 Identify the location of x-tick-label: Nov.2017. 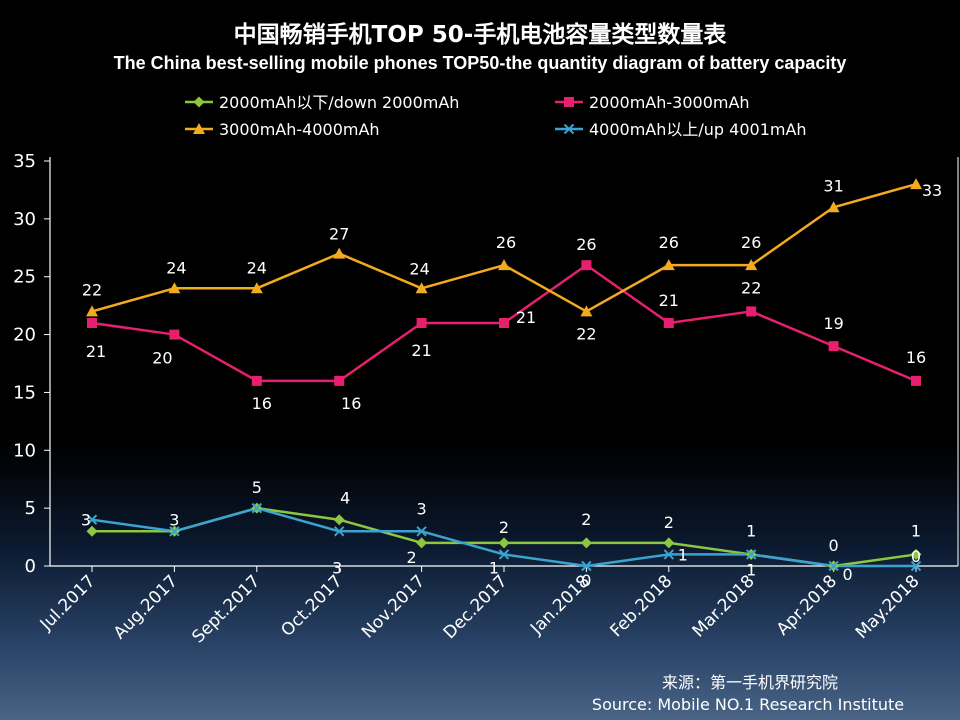
(393, 606).